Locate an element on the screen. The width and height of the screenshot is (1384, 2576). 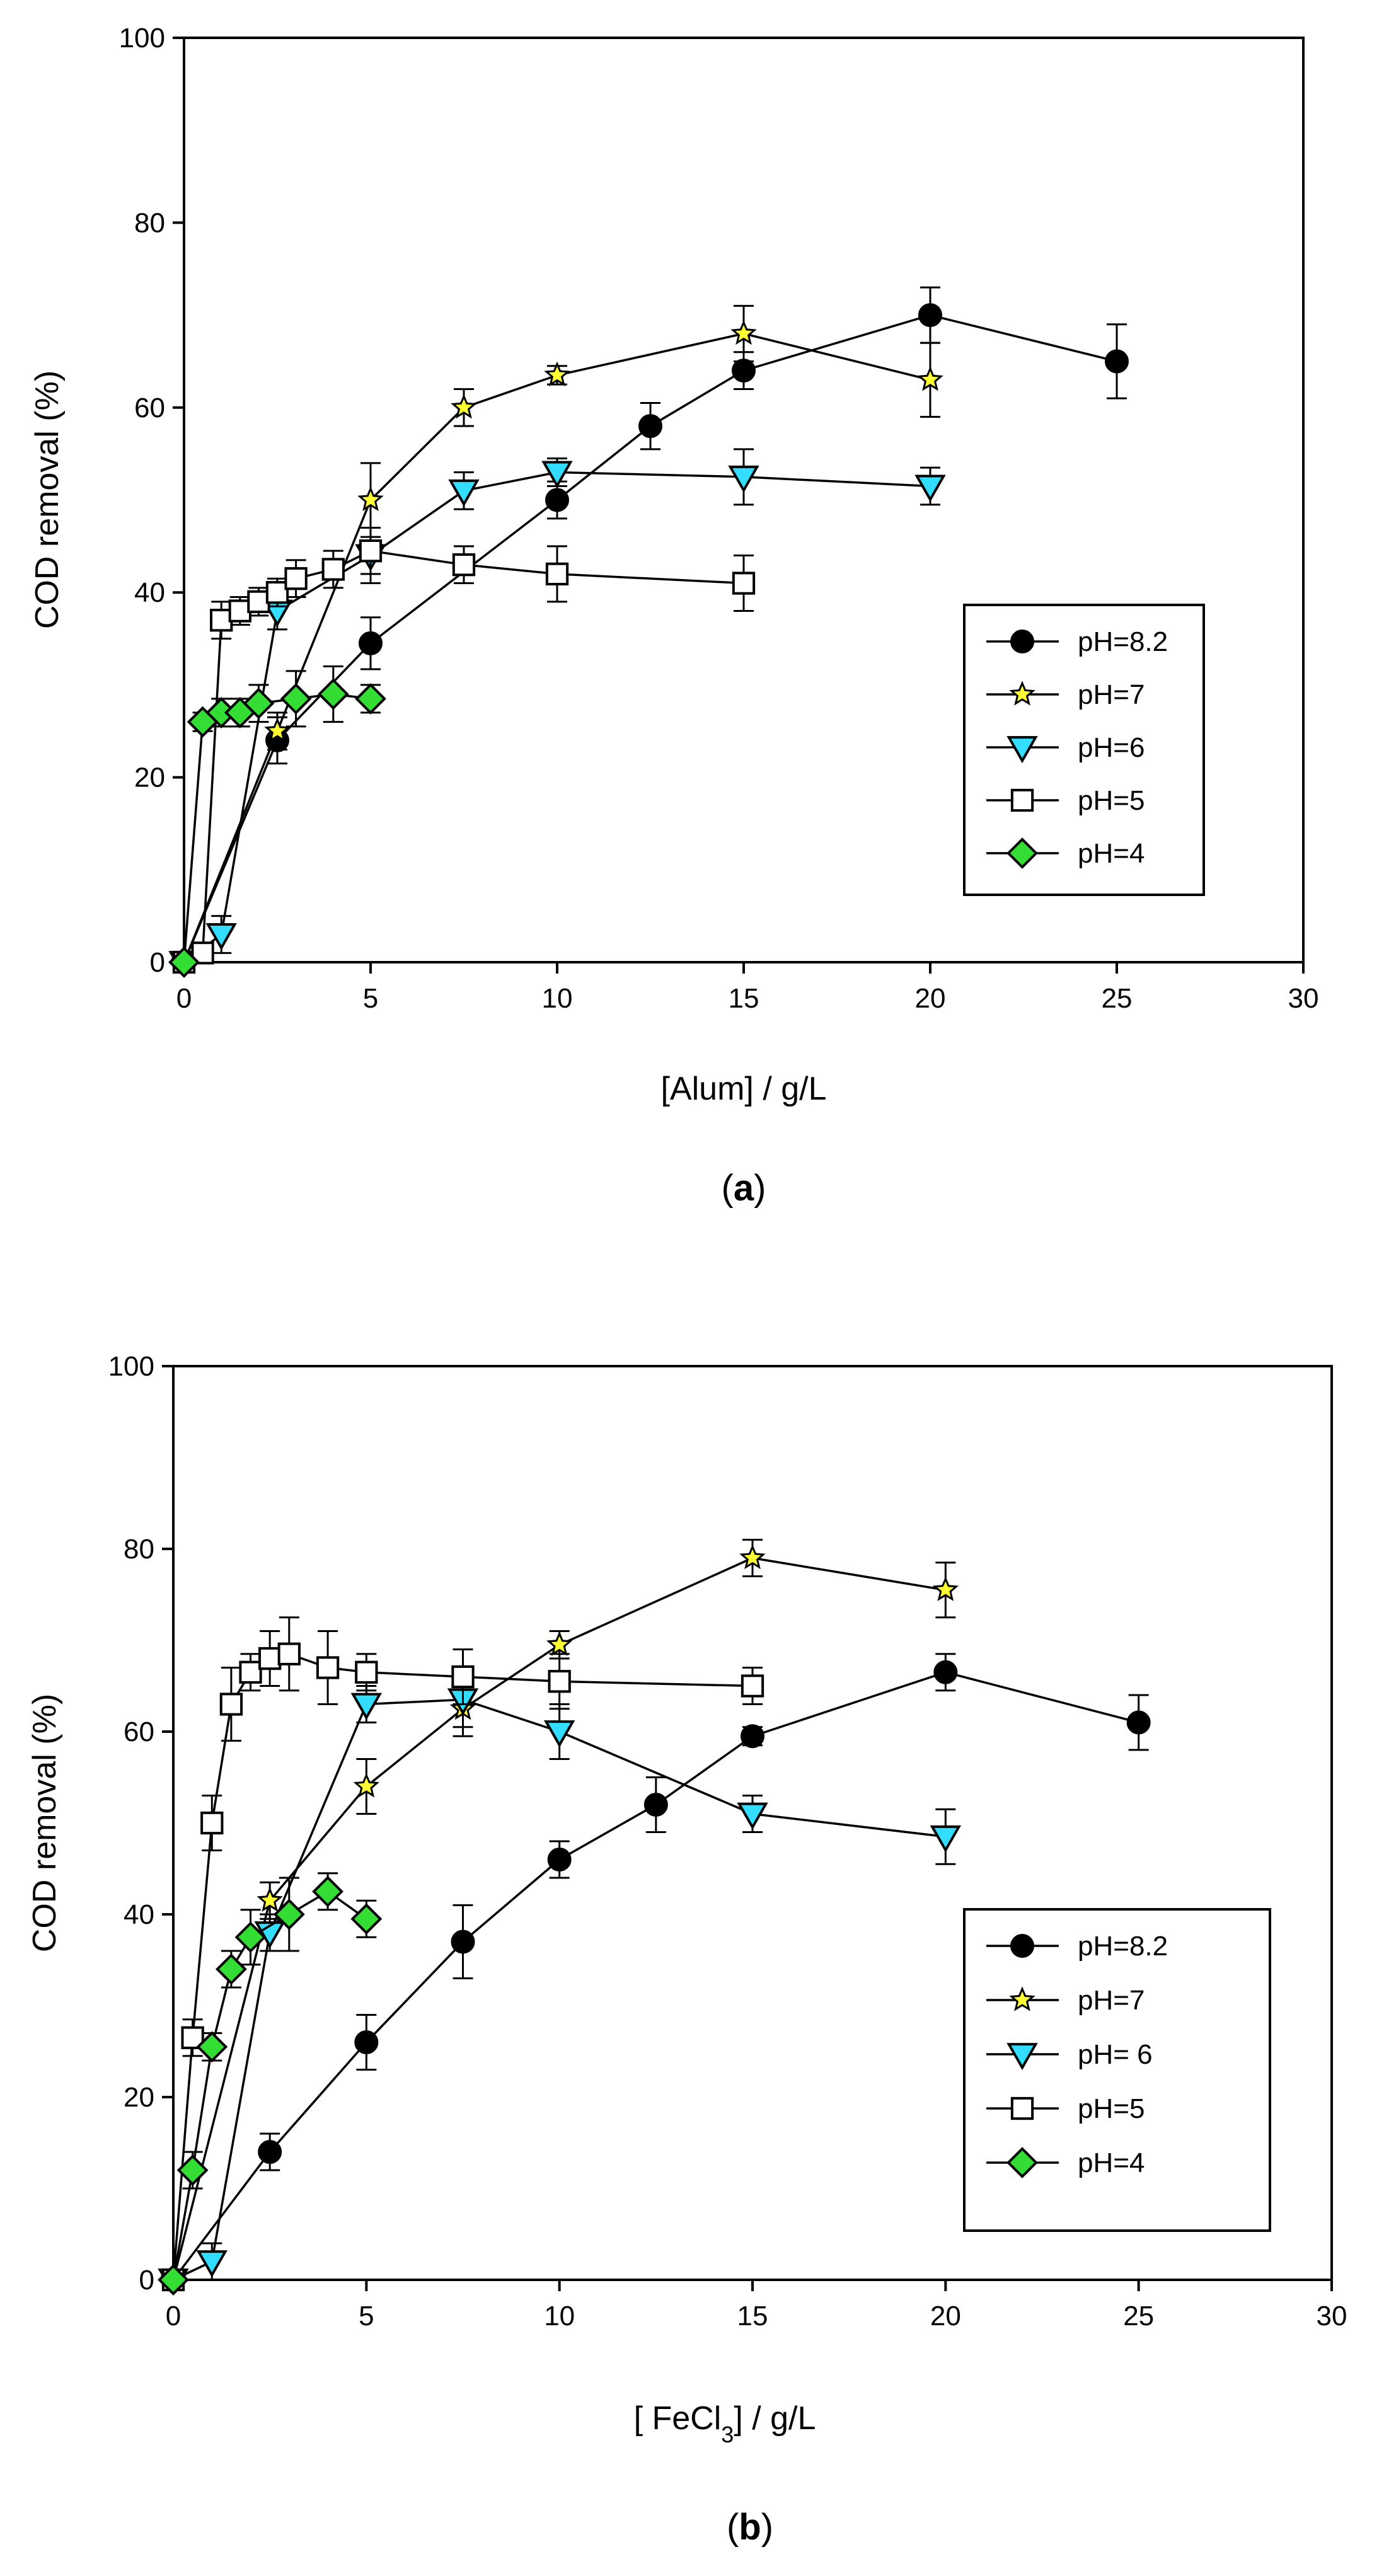
y-axis-title: COD removal (%) is located at coordinates (47, 500).